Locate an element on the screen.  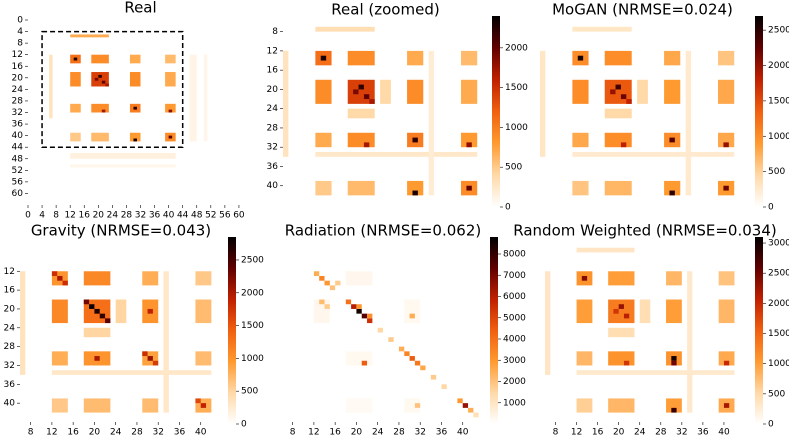
y-tick-label: 36 is located at coordinates (18, 125).